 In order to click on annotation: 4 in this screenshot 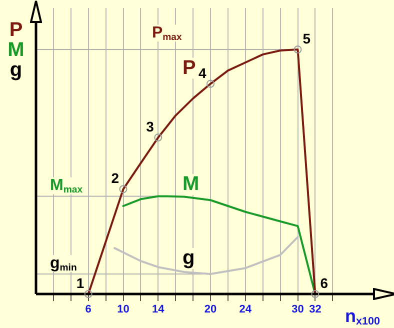, I will do `click(202, 72)`.